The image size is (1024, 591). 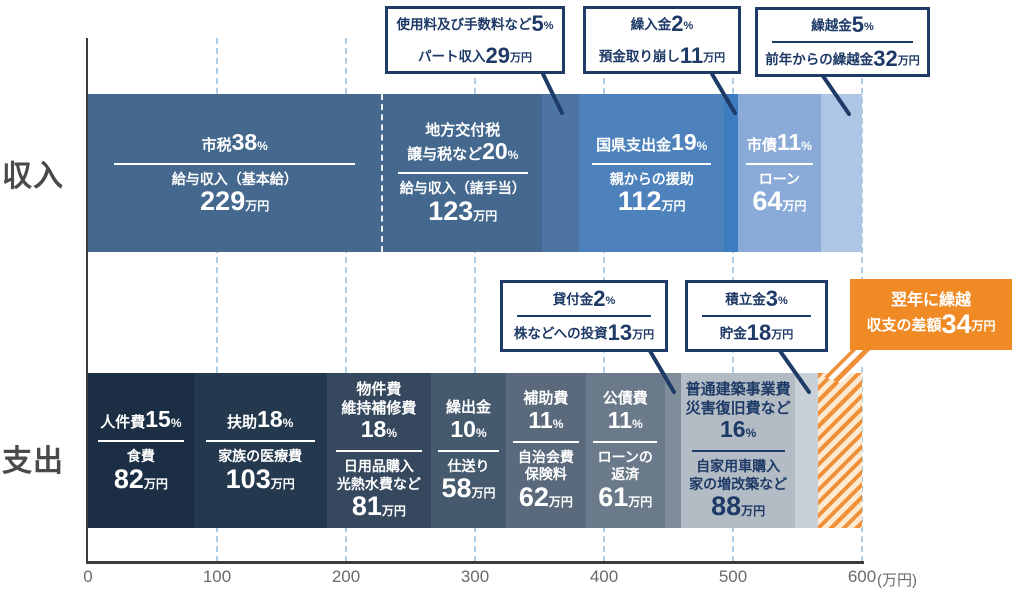 What do you see at coordinates (462, 173) in the screenshot?
I see `segment-content: 地方交付税 譲与税など20% 給与収入（諸手当） 123万円` at bounding box center [462, 173].